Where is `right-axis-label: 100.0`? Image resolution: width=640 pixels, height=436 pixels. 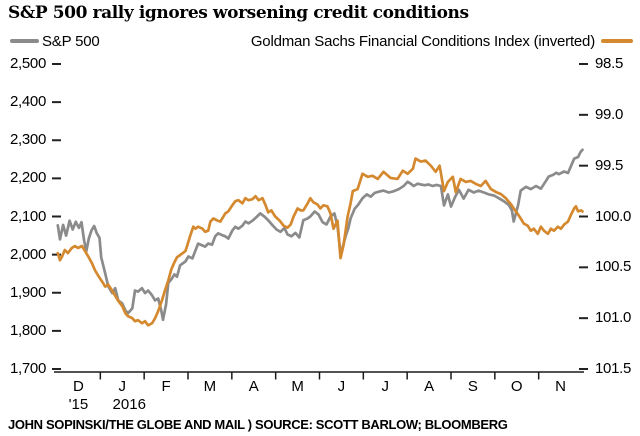
right-axis-label: 100.0 is located at coordinates (613, 216).